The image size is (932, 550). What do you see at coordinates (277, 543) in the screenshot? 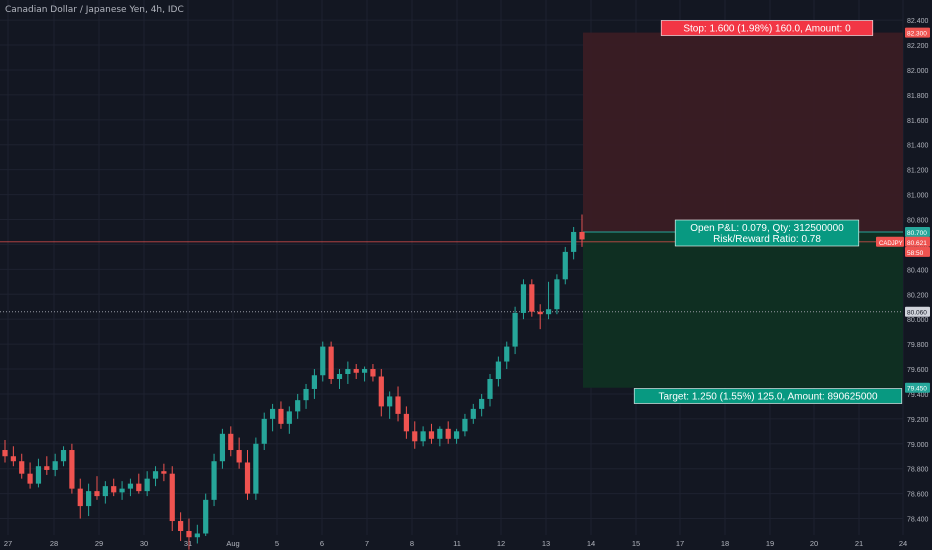
I see `x-tick-label: 5` at bounding box center [277, 543].